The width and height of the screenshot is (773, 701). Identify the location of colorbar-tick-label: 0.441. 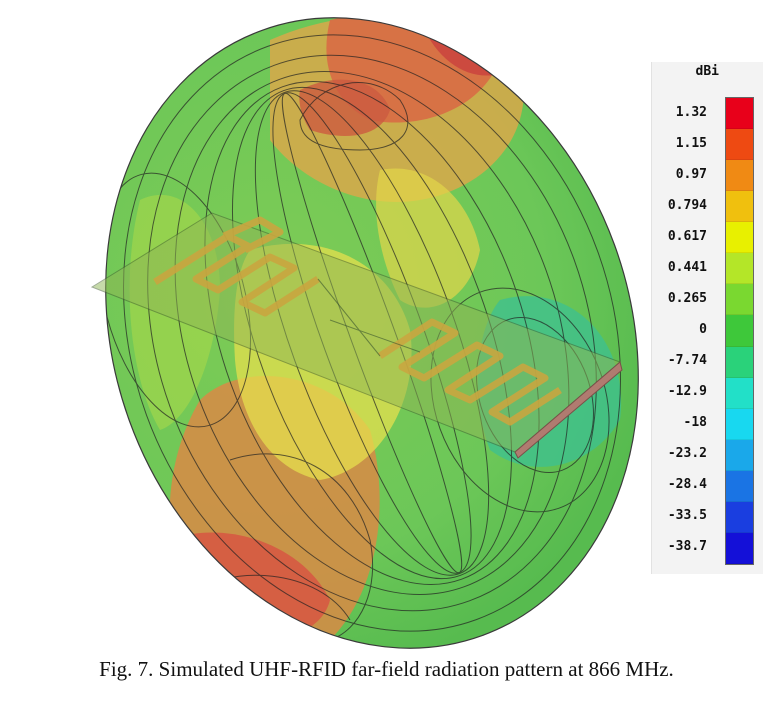
(687, 267).